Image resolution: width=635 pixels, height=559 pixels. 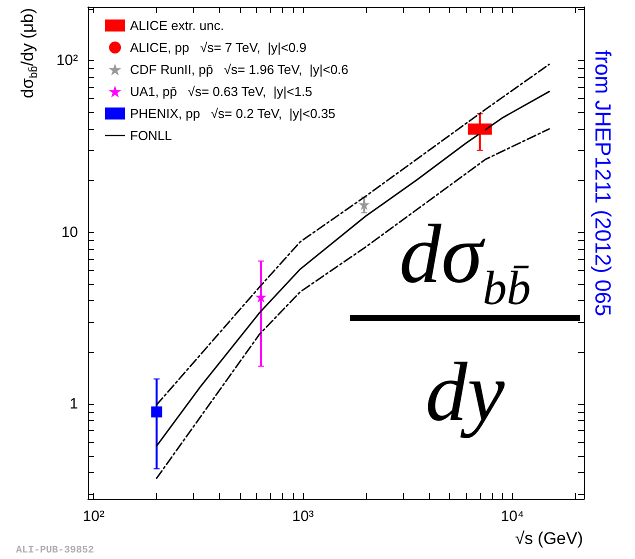 What do you see at coordinates (74, 404) in the screenshot?
I see `y-tick-label: 1` at bounding box center [74, 404].